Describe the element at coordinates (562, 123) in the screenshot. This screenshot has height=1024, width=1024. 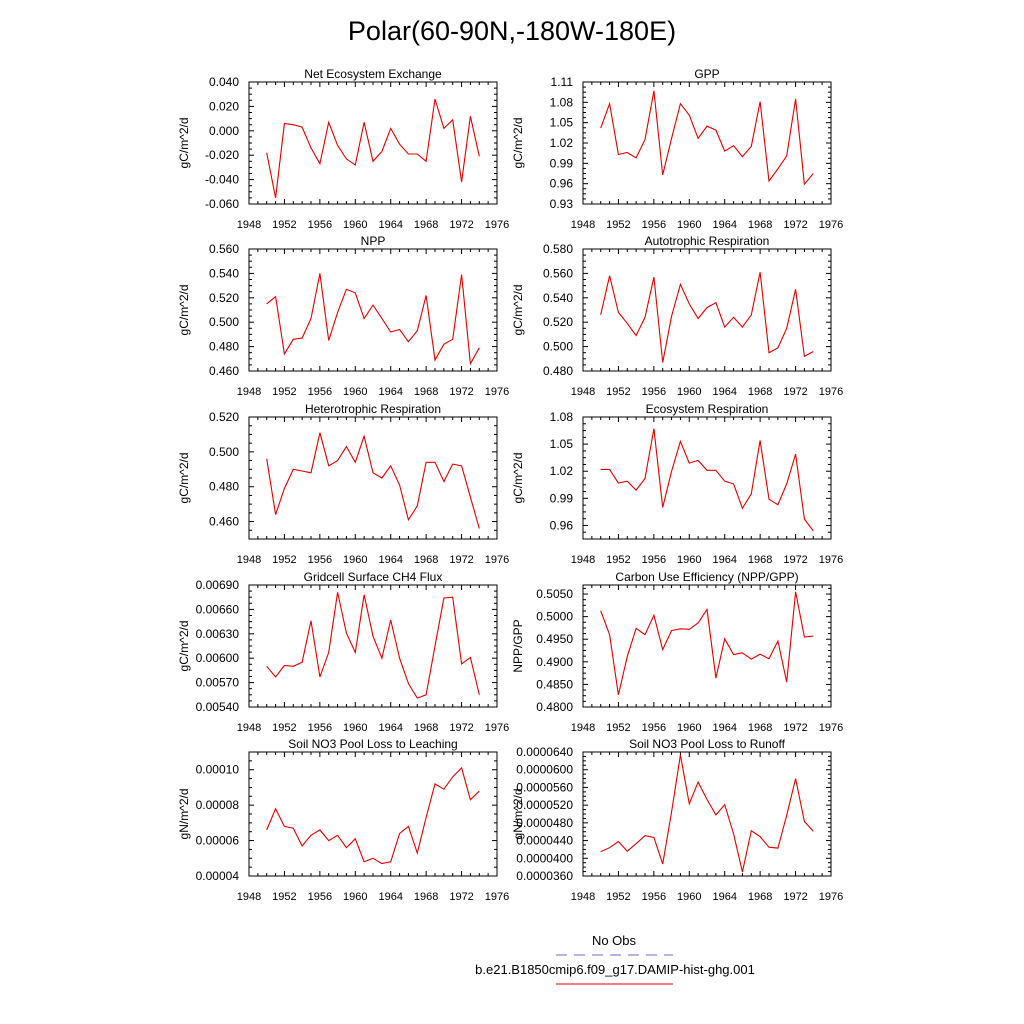
I see `y-tick-label: 1.05` at that location.